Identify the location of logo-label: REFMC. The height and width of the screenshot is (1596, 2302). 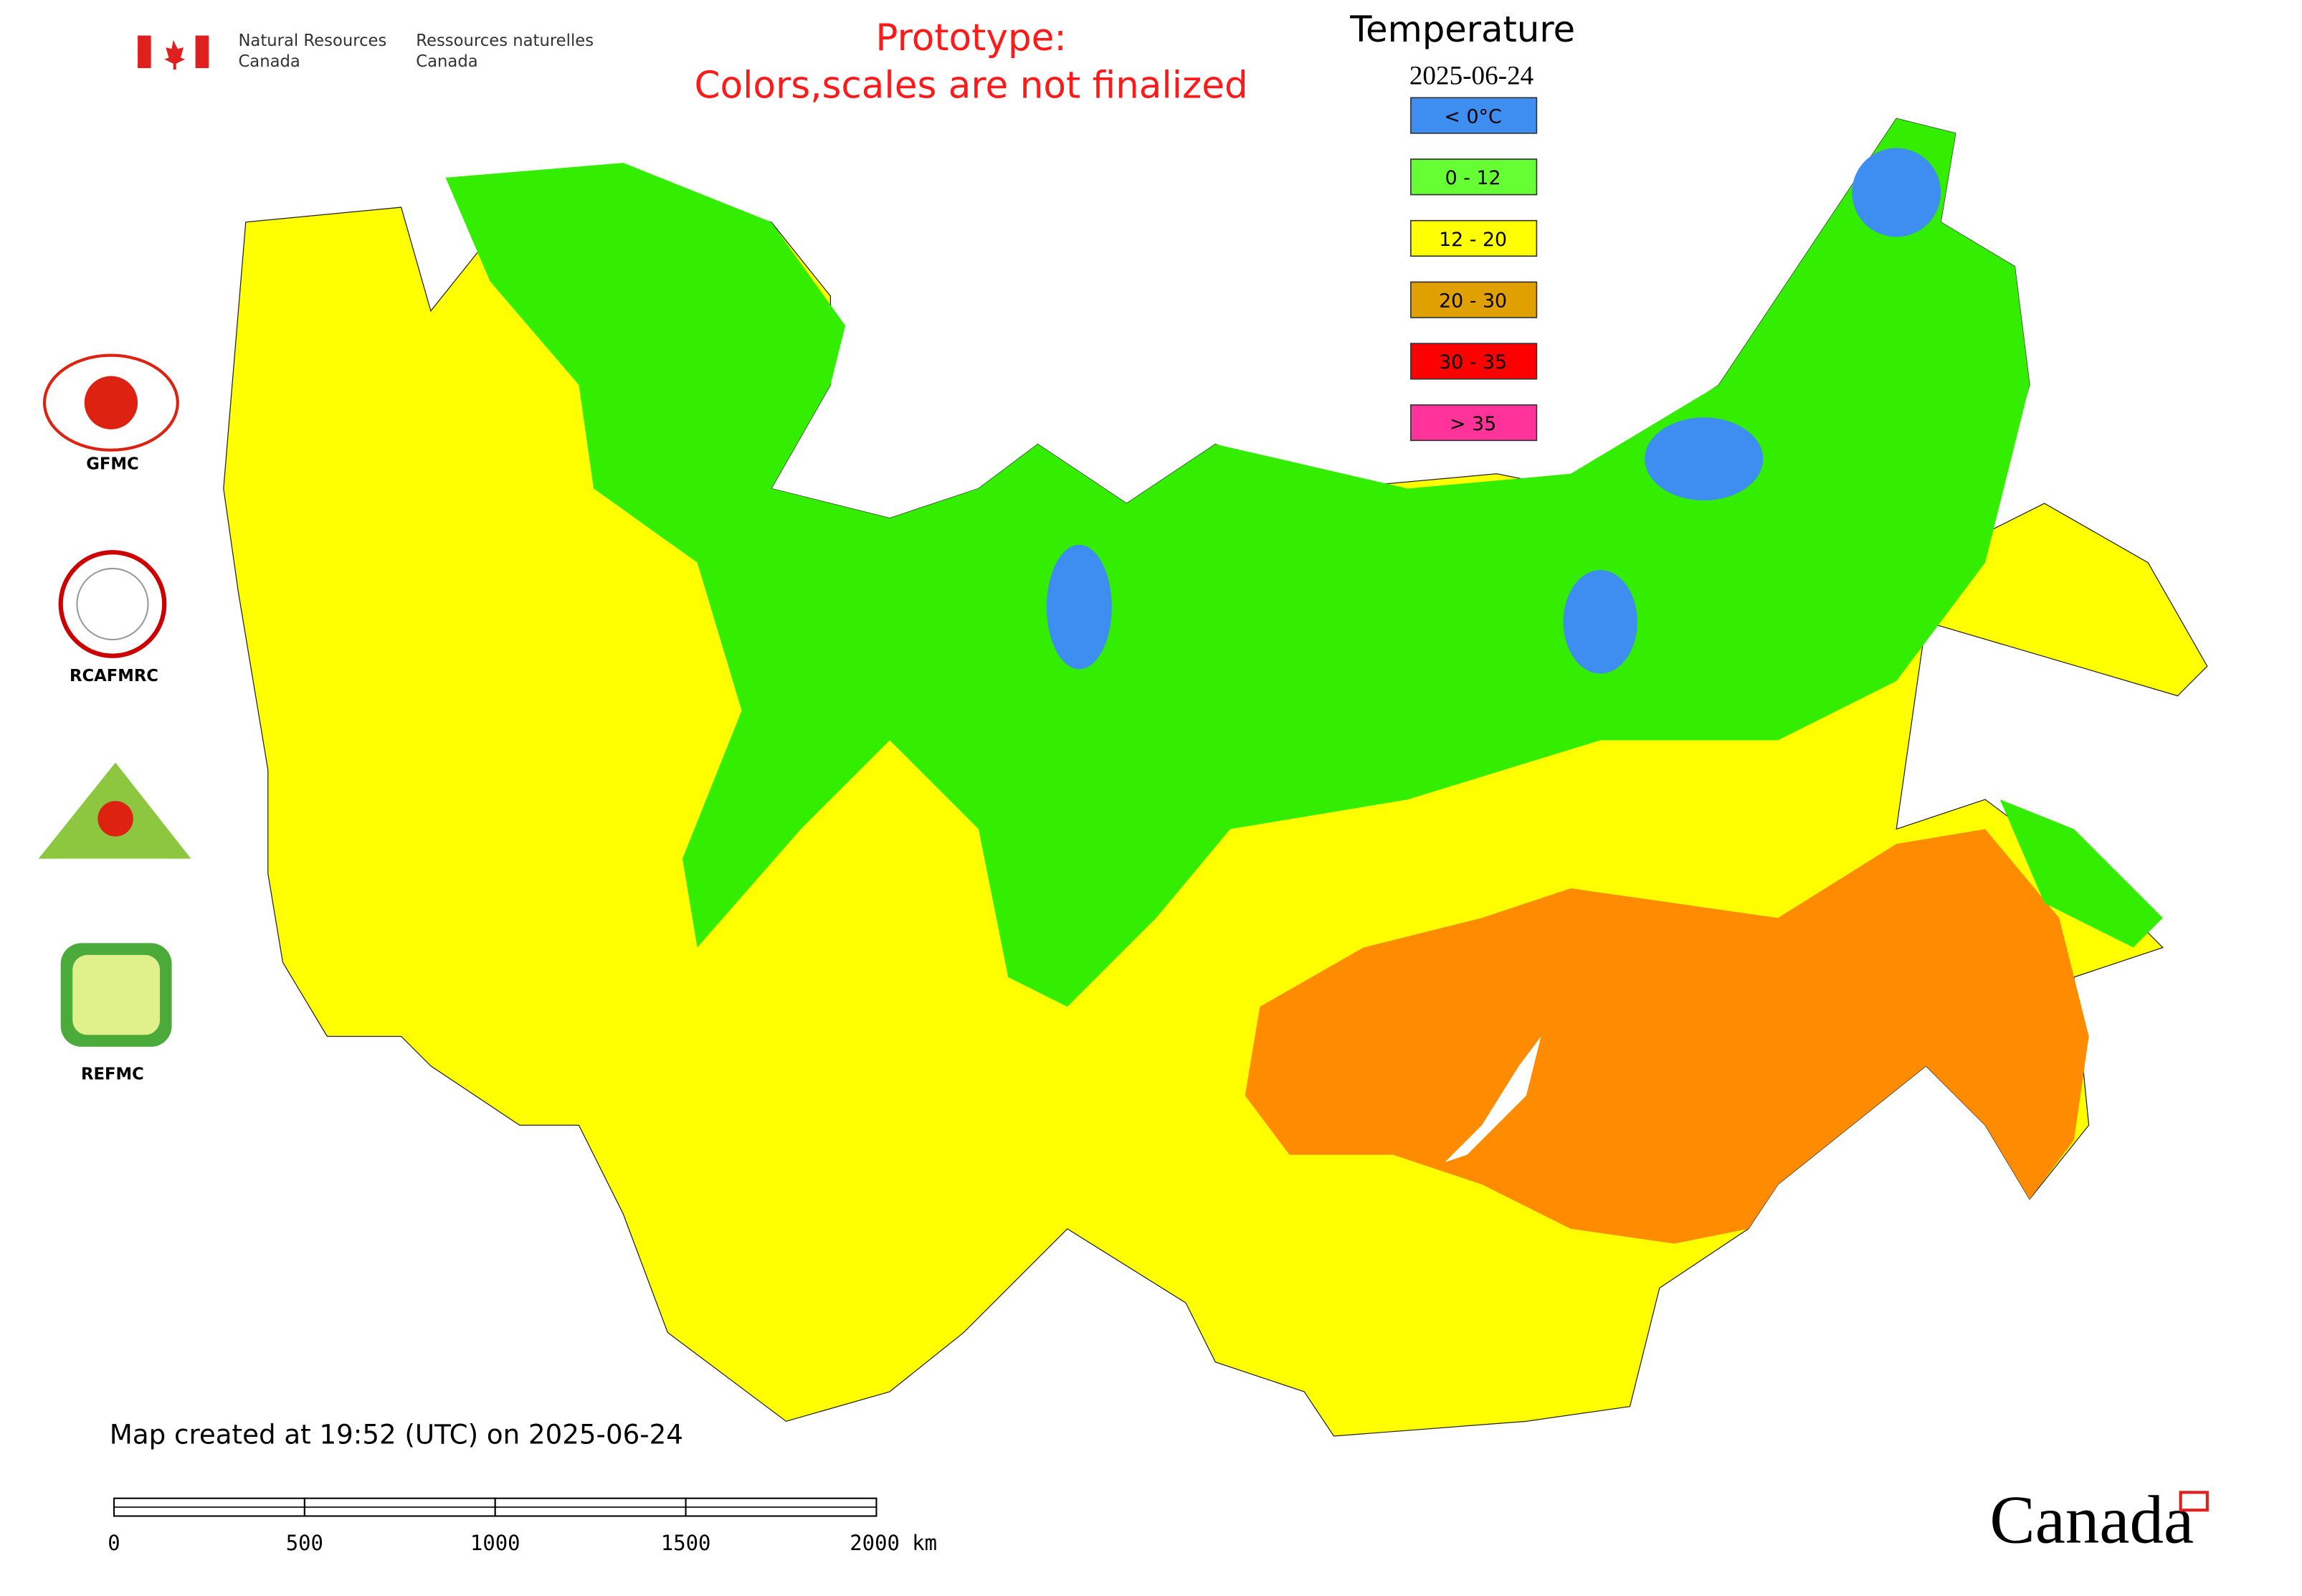
(113, 1074).